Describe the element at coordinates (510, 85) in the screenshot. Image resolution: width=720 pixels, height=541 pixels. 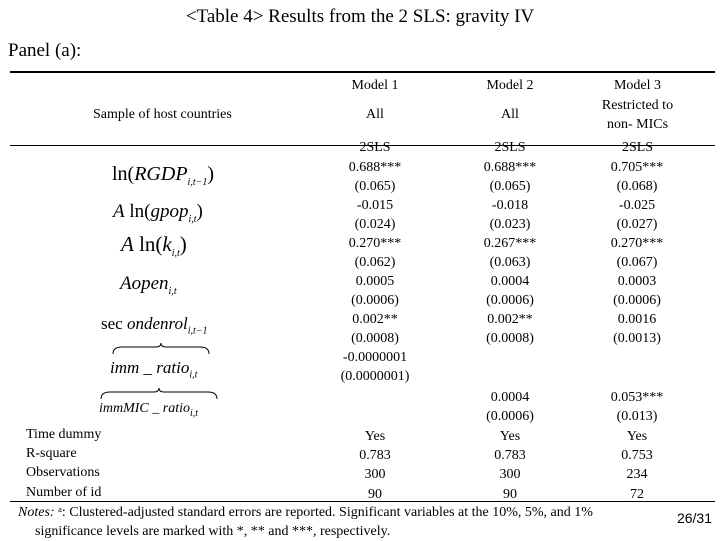
I see `model-2-header: Model 2` at that location.